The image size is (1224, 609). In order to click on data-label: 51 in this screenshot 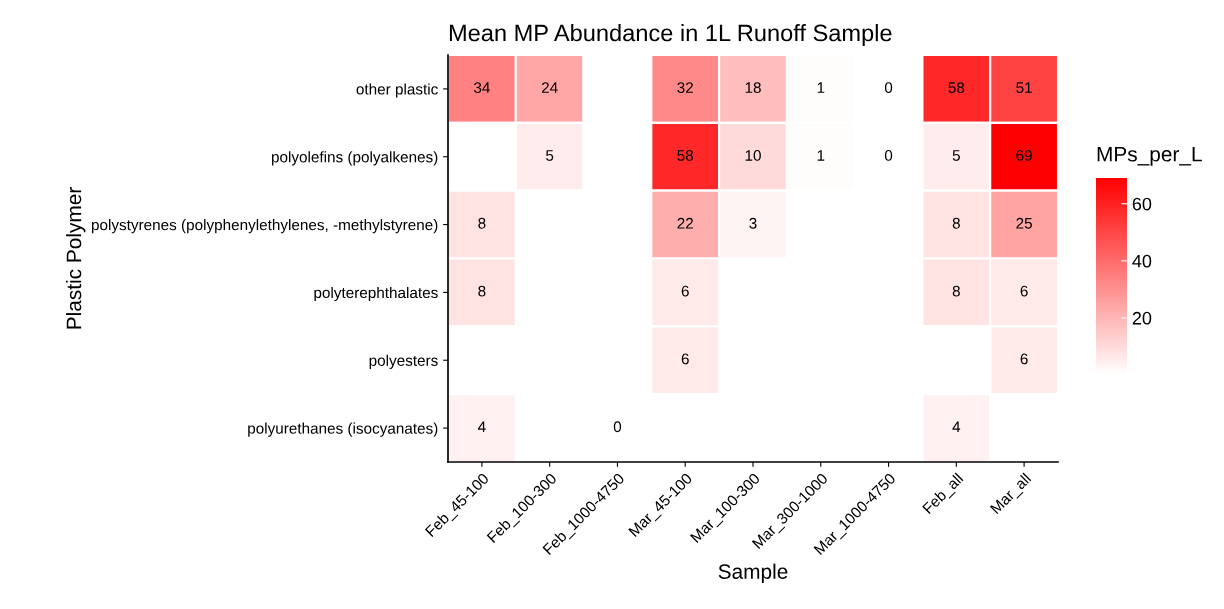, I will do `click(1024, 88)`.